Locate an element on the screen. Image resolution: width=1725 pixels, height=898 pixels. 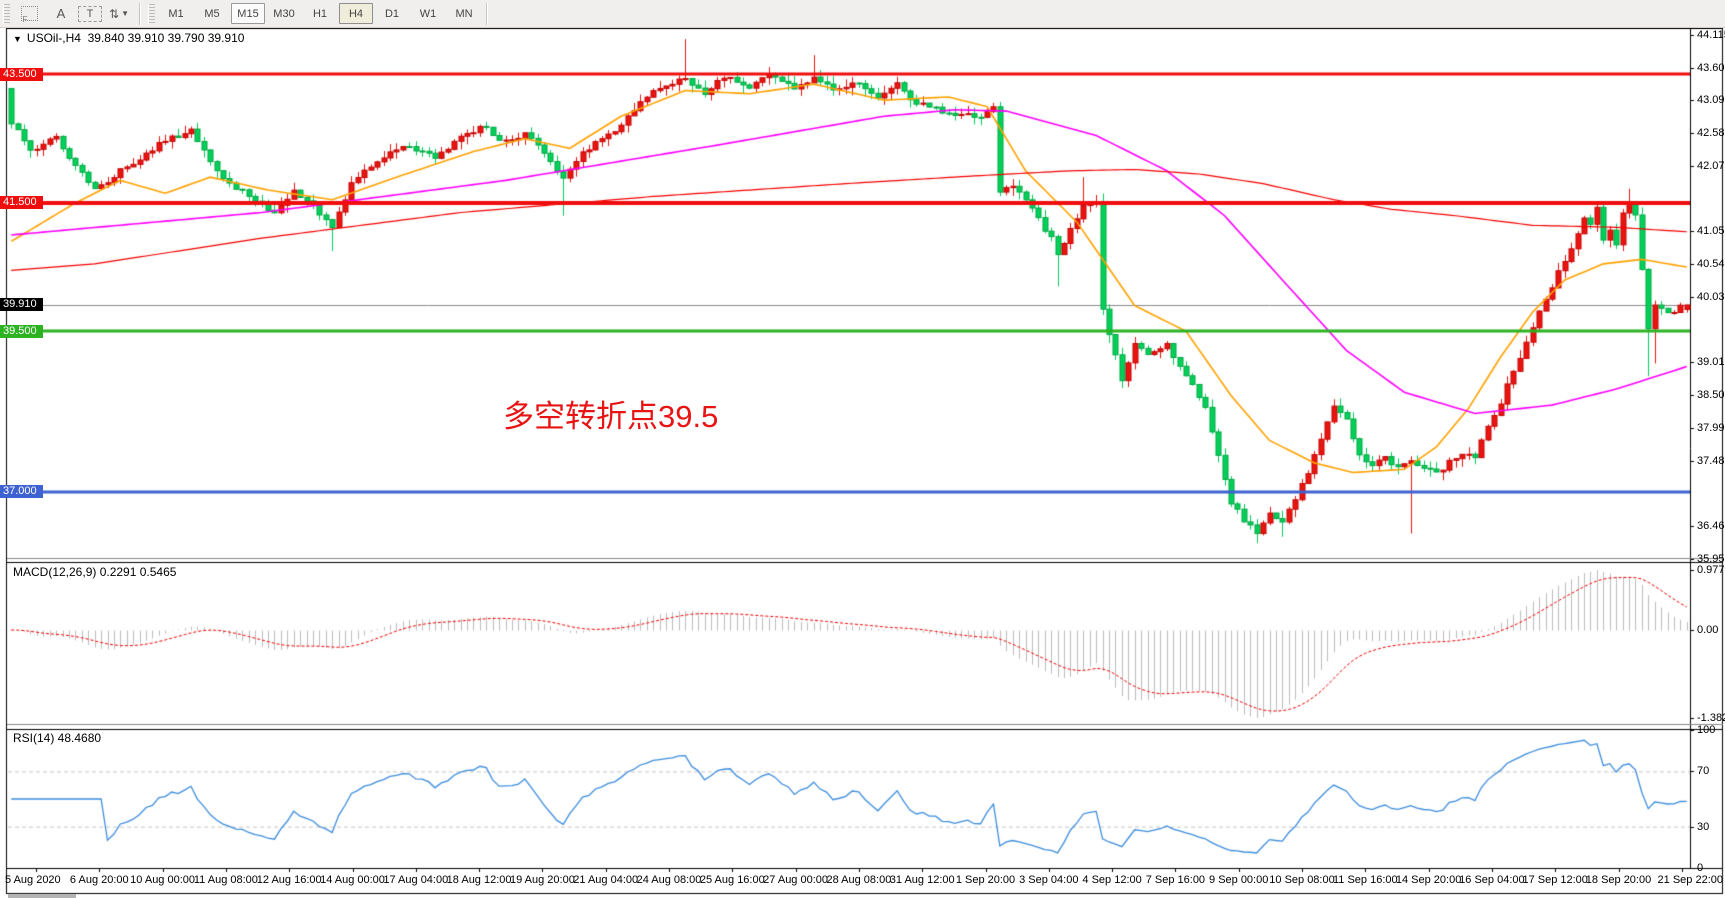
macd-axis-label: 0.9779 is located at coordinates (1711, 570).